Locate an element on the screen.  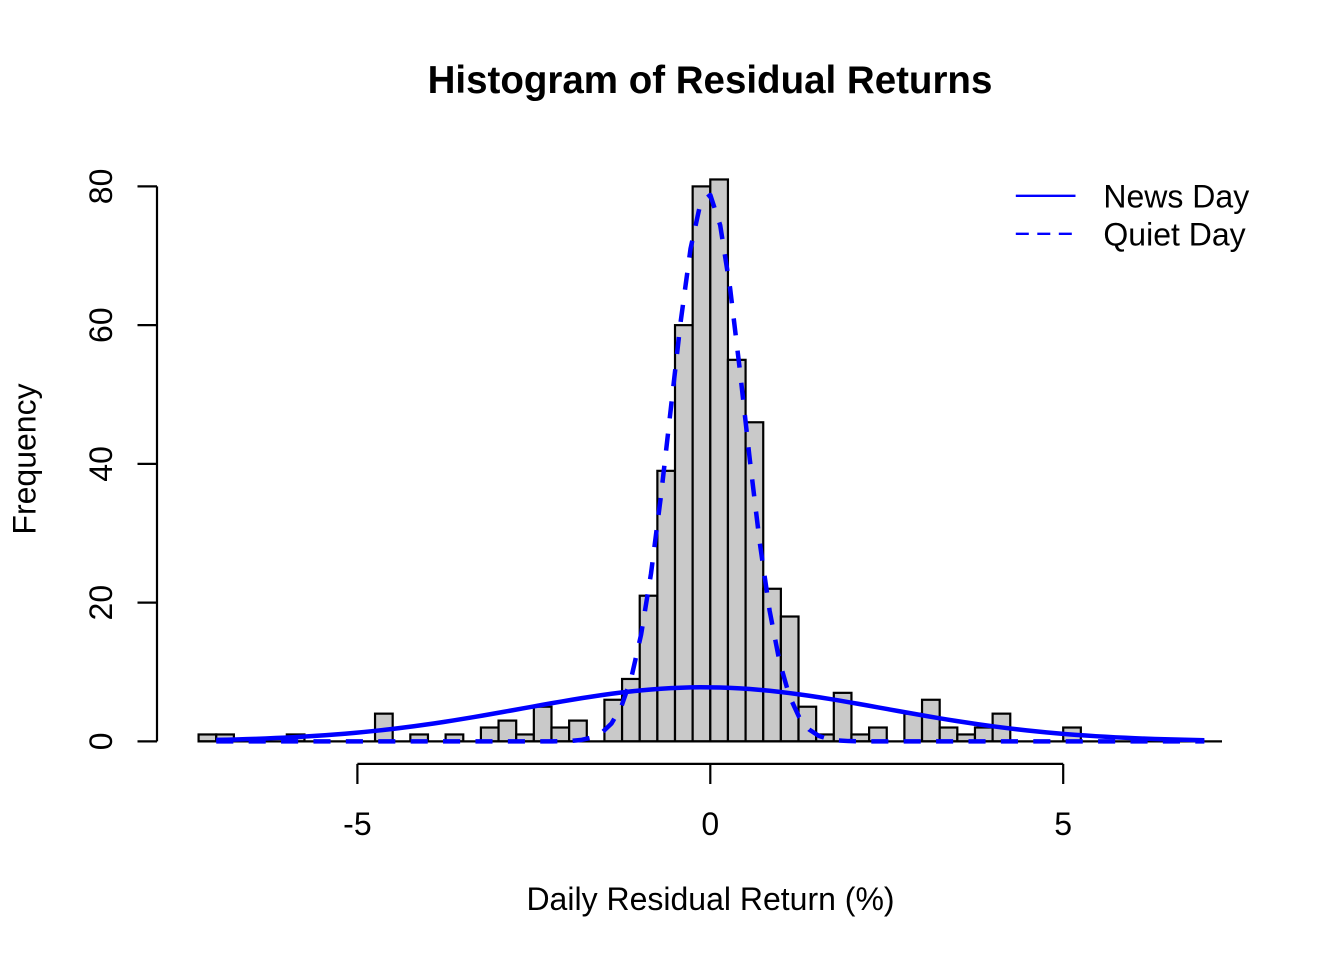
svg-text: Frequency is located at coordinates (25, 458).